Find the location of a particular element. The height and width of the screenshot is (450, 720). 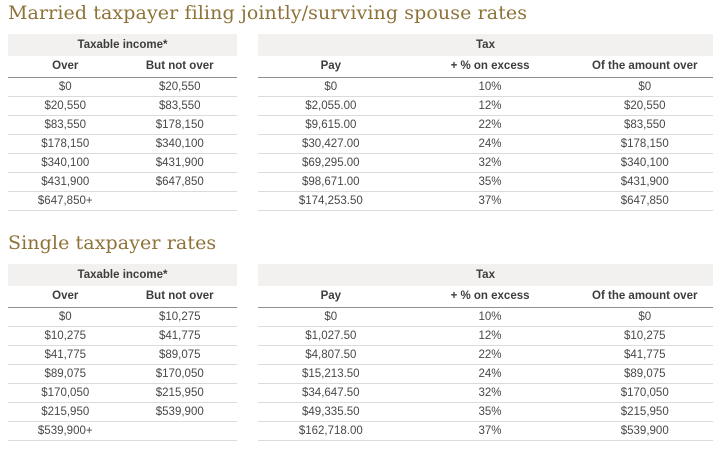

table-cell-of-amount-over: $20,550 is located at coordinates (644, 106).